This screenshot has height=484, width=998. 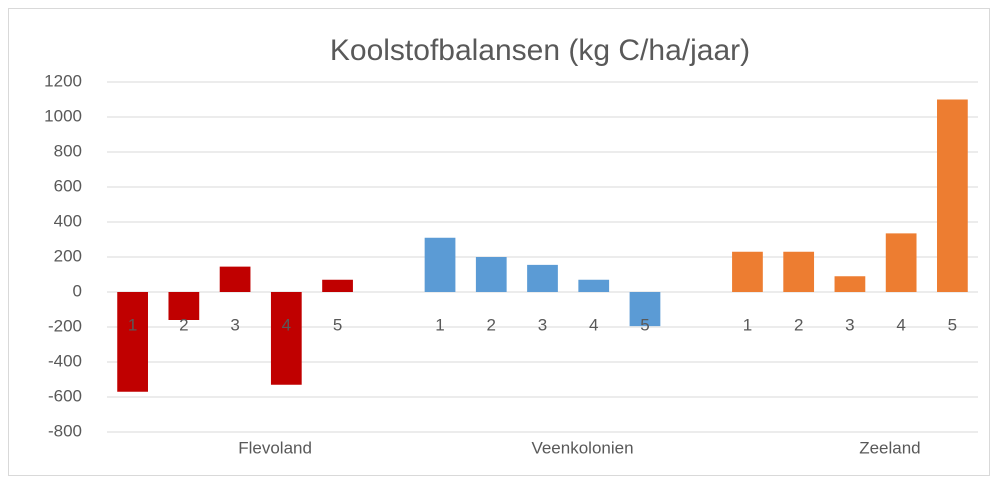 I want to click on y-tick-label: 800, so click(x=68, y=150).